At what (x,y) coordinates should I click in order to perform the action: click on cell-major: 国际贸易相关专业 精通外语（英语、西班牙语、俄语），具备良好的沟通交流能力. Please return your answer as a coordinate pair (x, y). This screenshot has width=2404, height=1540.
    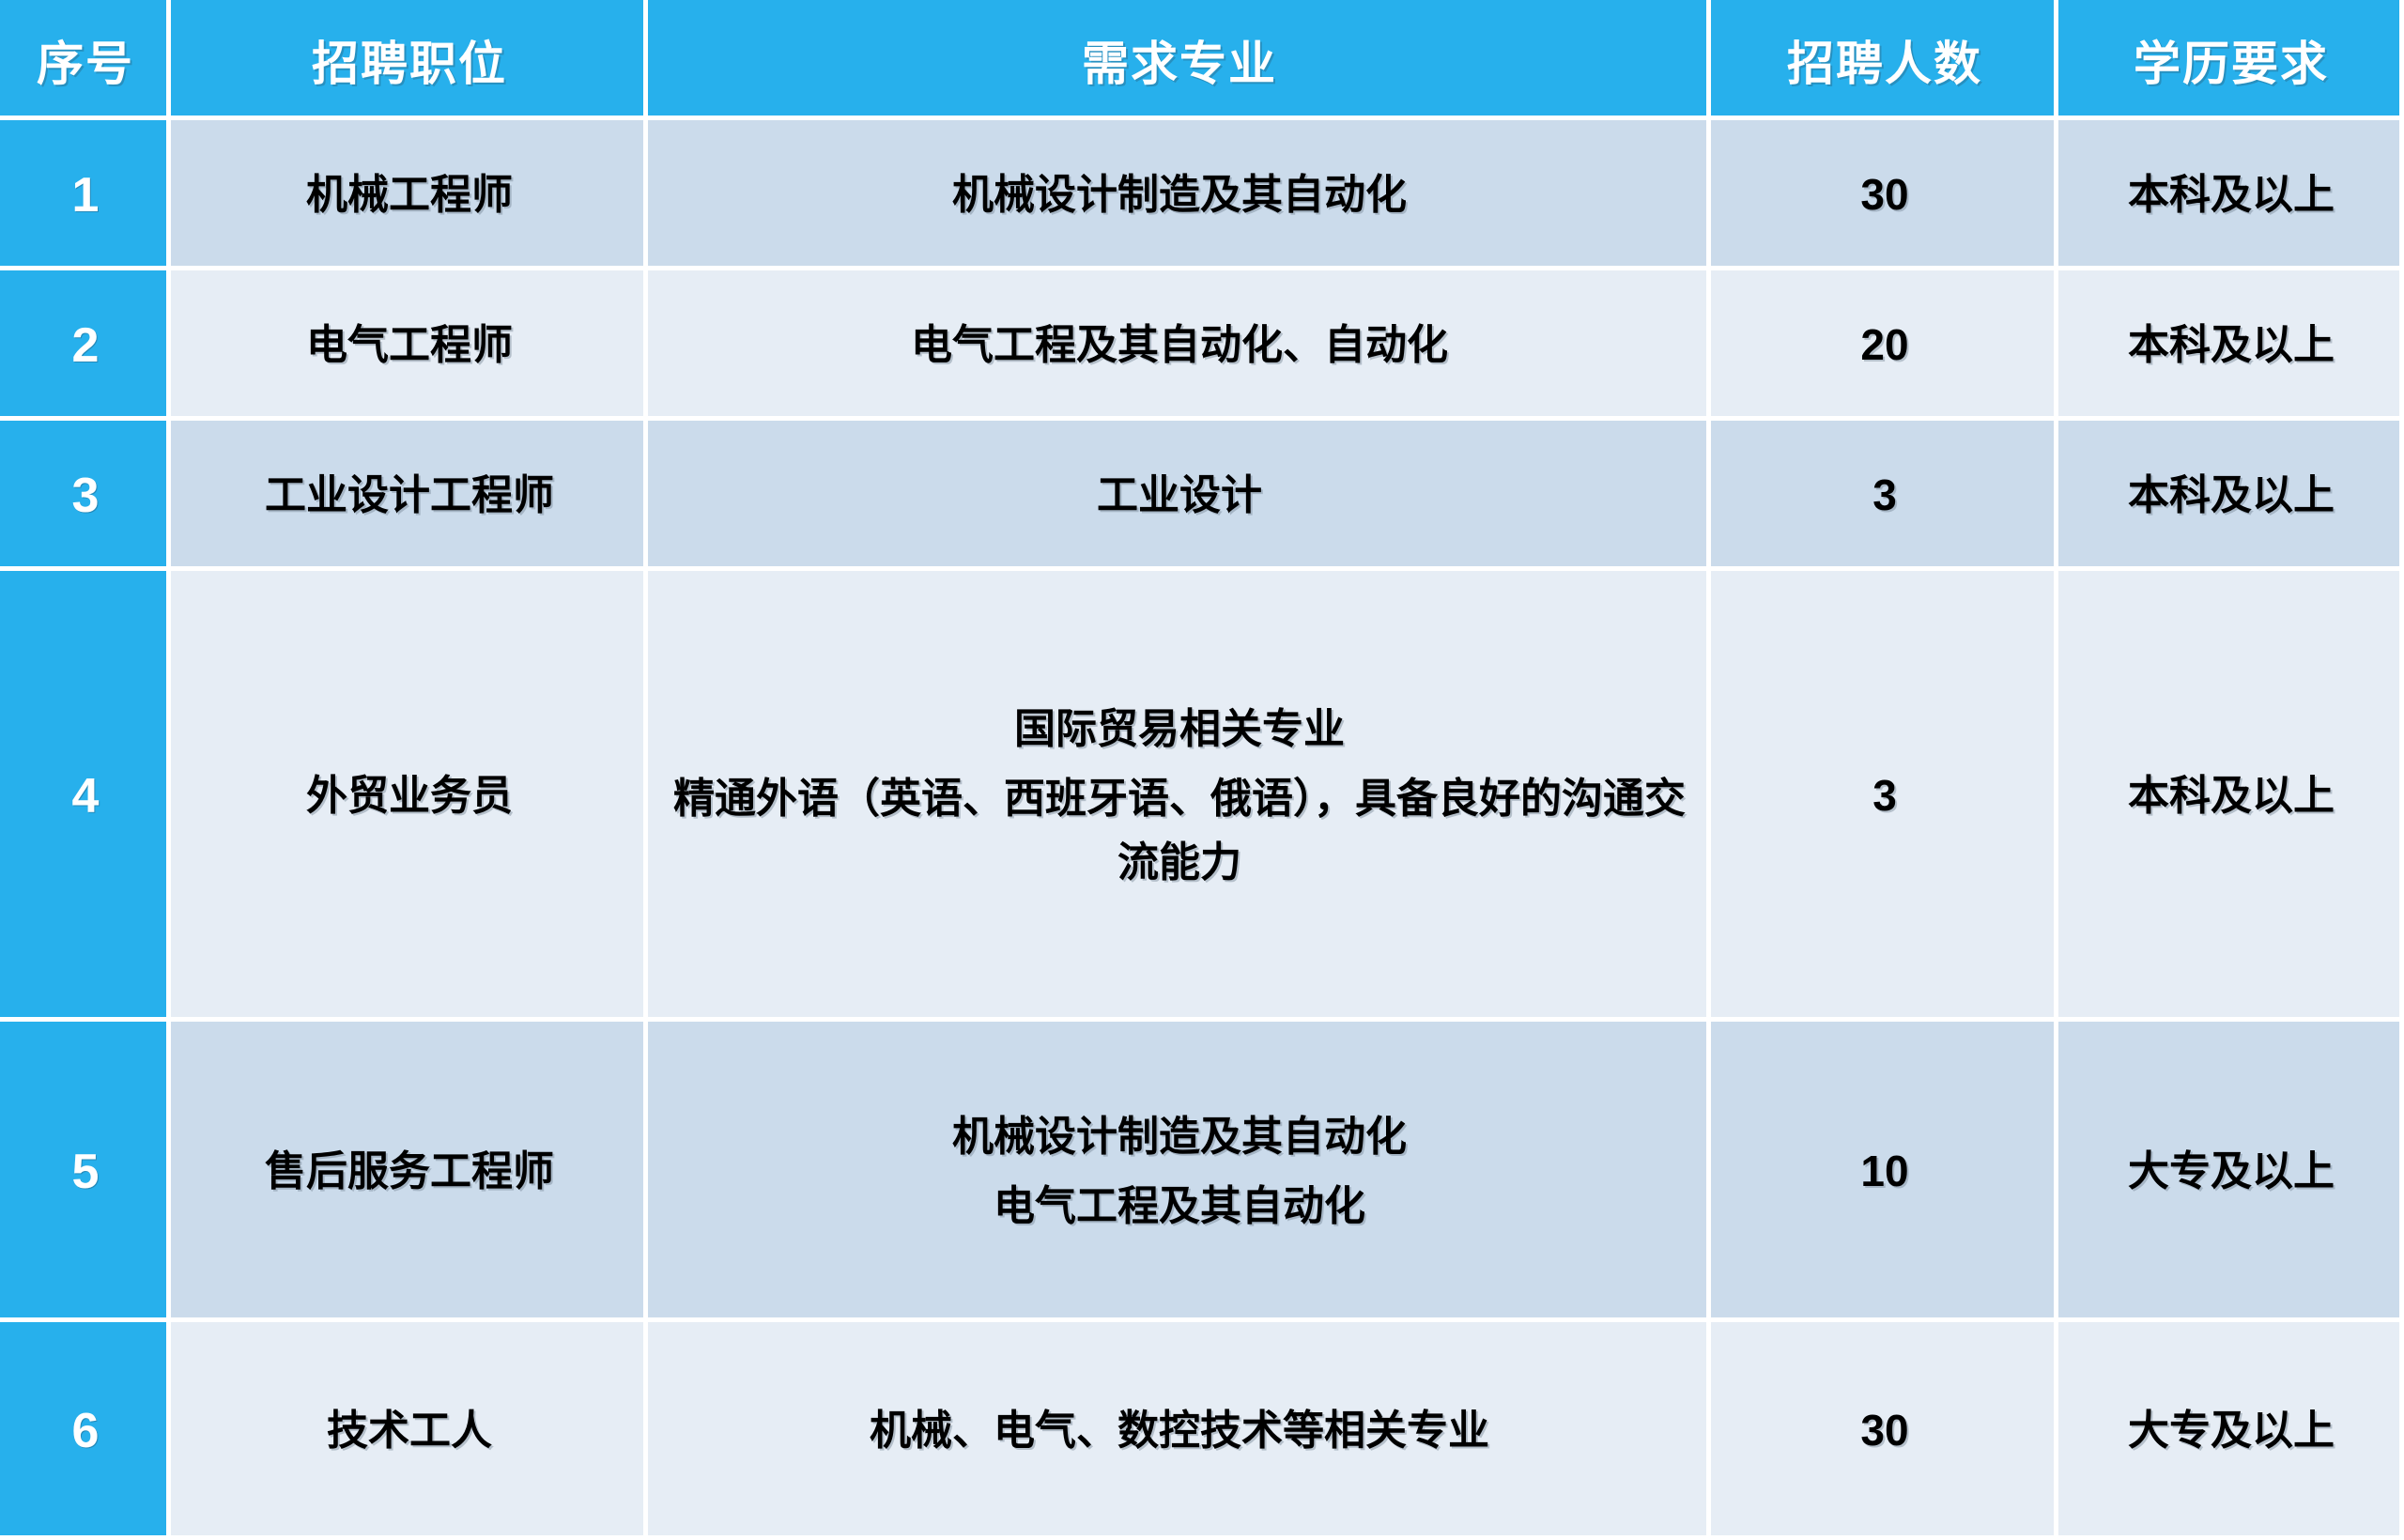
    Looking at the image, I should click on (1179, 796).